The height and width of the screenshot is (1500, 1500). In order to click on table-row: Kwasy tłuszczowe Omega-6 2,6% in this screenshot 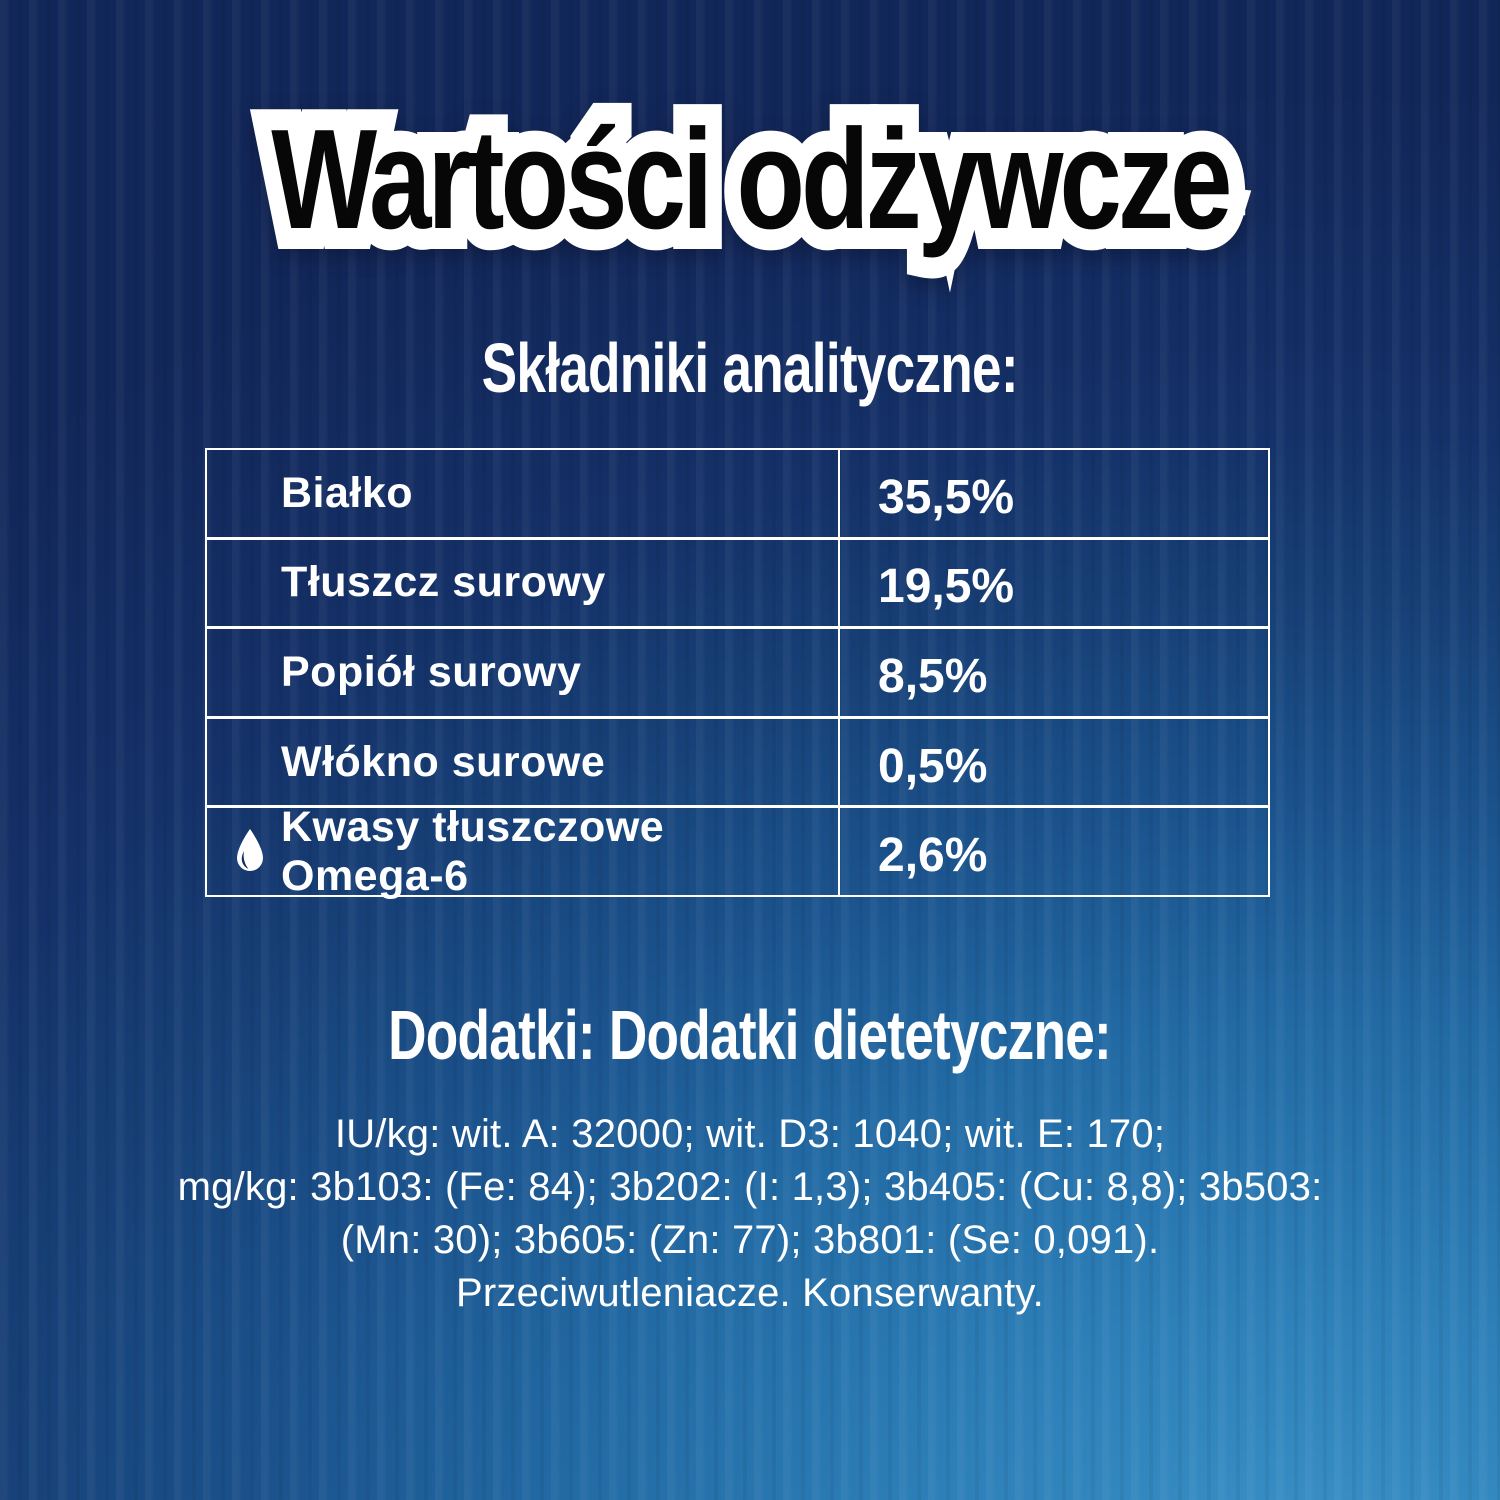, I will do `click(737, 851)`.